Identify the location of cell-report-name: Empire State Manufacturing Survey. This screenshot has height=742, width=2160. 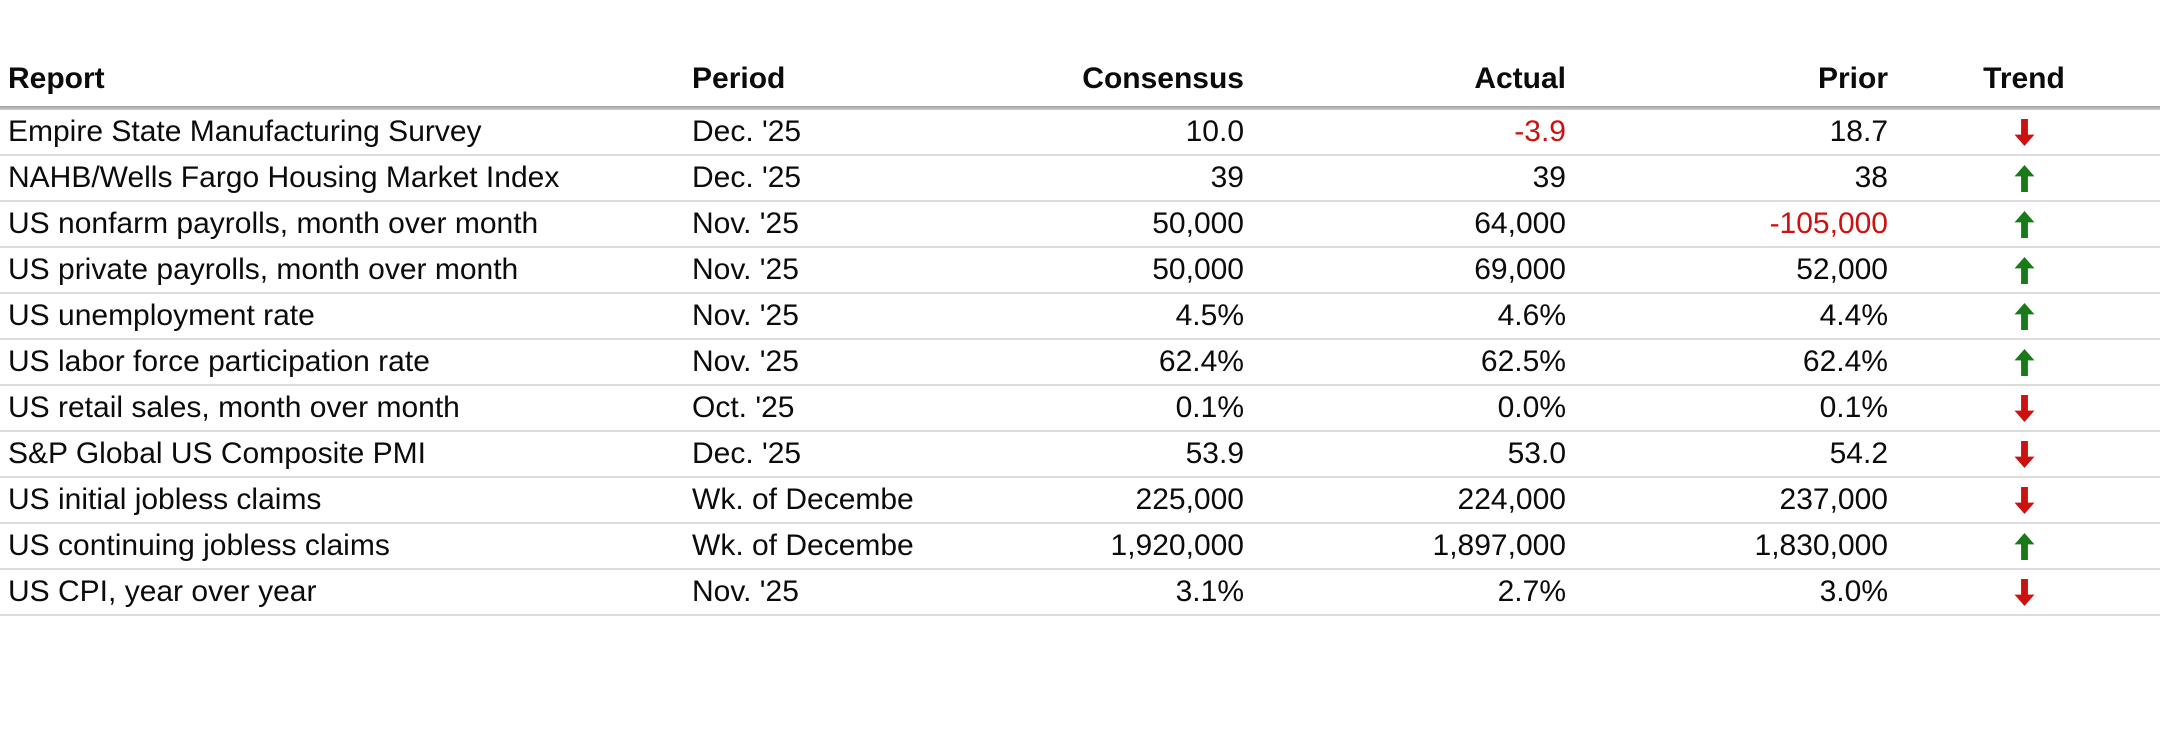
(245, 131).